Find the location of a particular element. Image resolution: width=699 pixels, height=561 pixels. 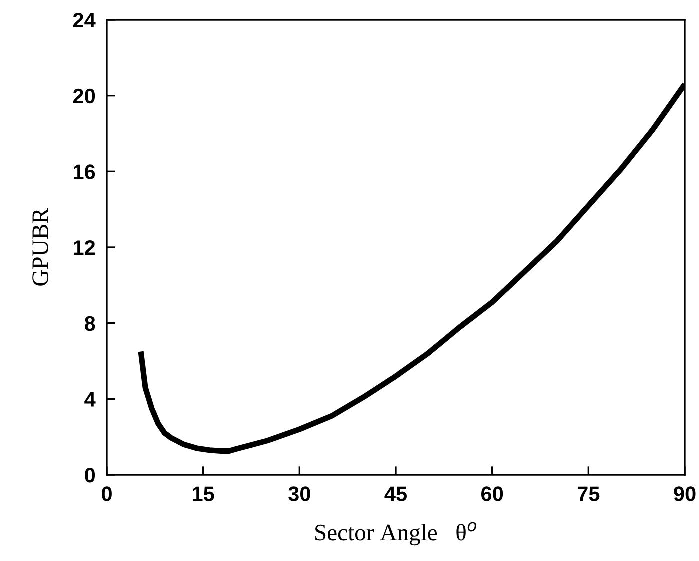

x-tick-label: 90 is located at coordinates (685, 494).